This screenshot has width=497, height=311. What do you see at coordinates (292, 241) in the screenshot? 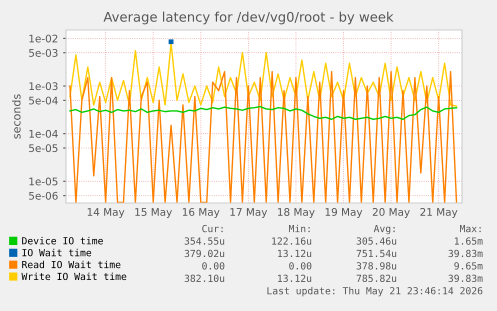
I see `text: 122.16u` at bounding box center [292, 241].